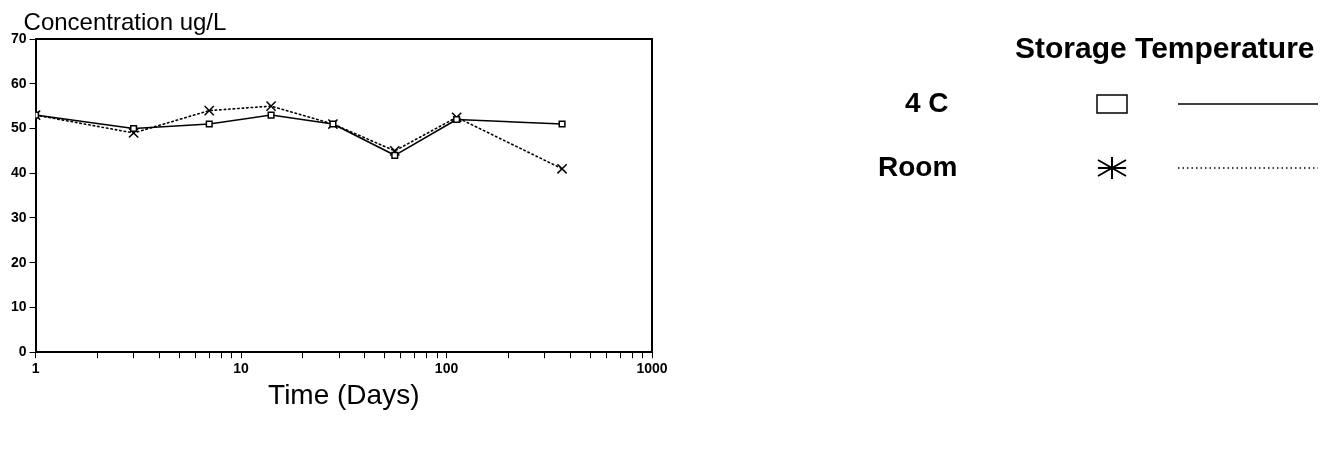 This screenshot has width=1321, height=449. Describe the element at coordinates (18, 82) in the screenshot. I see `y-tick-label: 60` at that location.